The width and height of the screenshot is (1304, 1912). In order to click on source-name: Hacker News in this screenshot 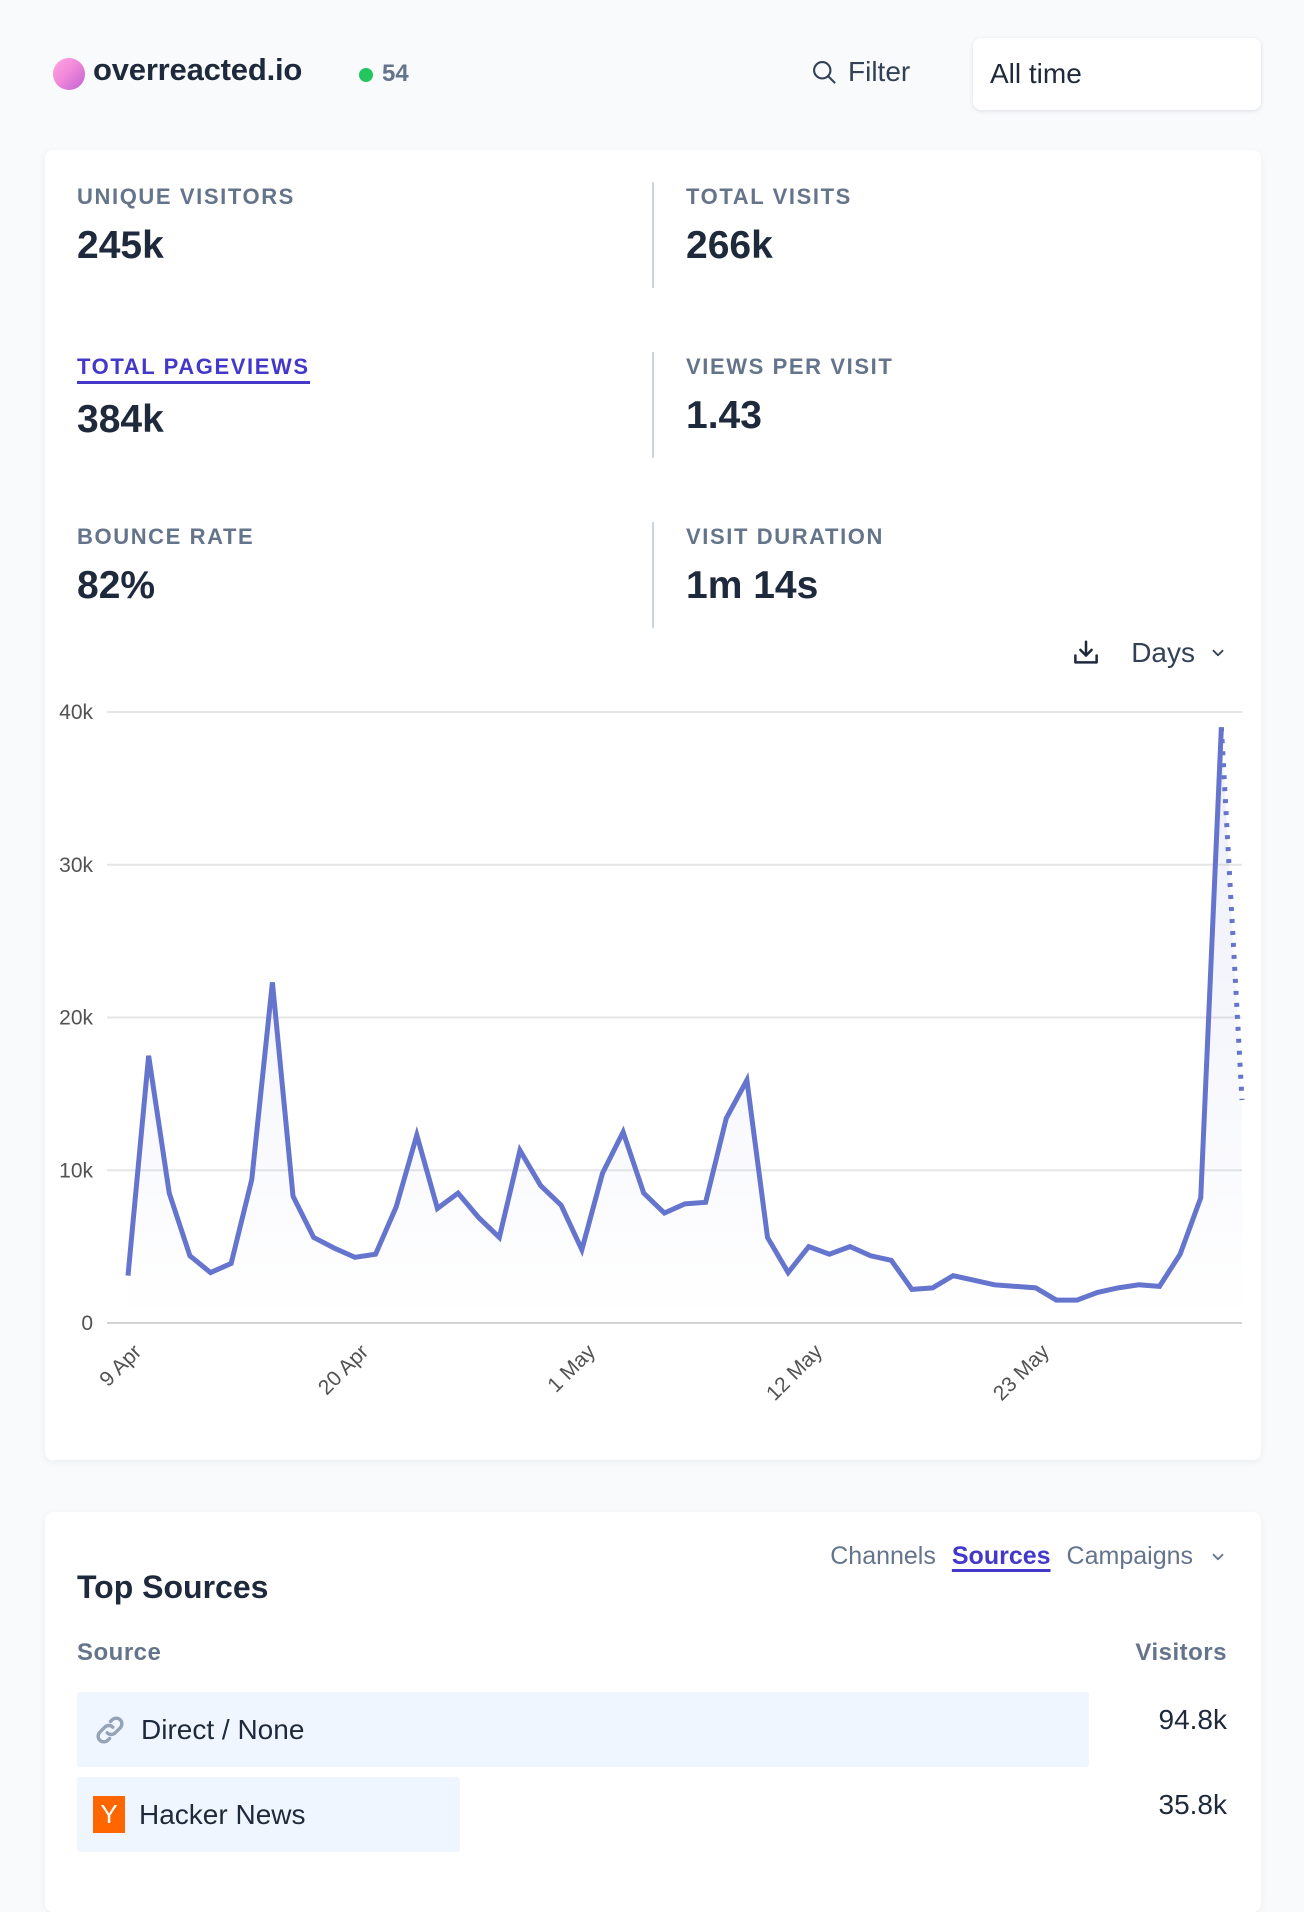, I will do `click(222, 1814)`.